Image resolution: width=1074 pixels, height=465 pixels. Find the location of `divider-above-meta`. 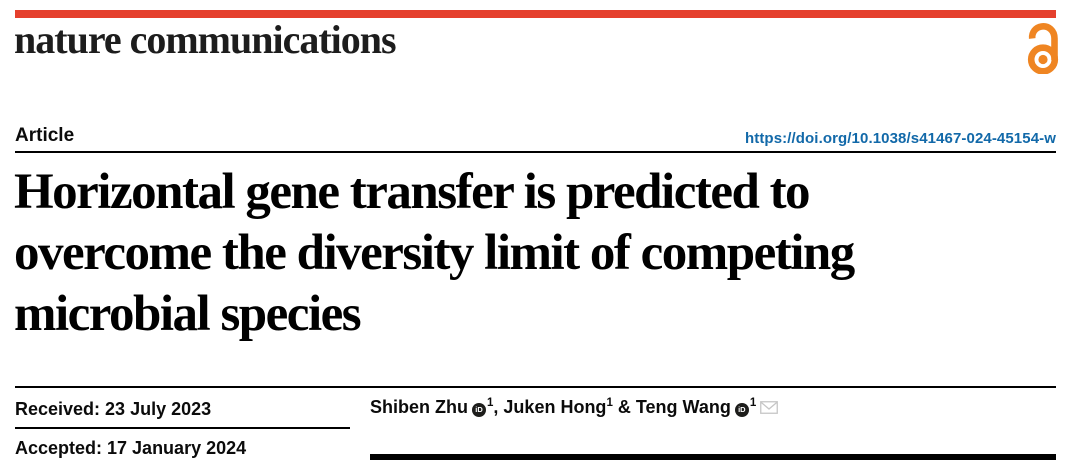

divider-above-meta is located at coordinates (535, 387).